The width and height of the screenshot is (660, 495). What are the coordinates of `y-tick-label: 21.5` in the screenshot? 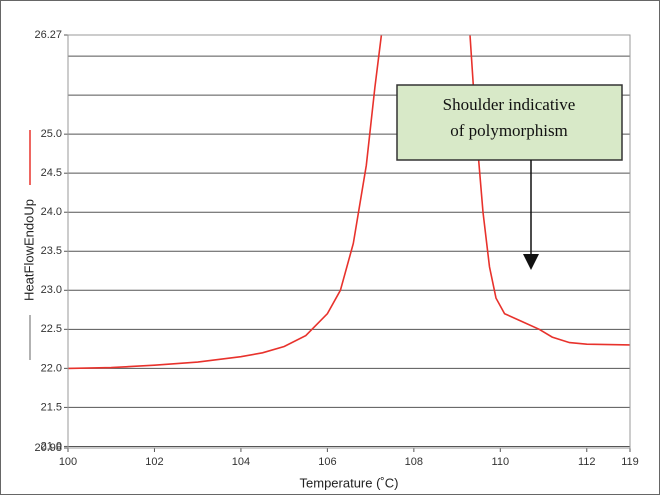 It's located at (51, 407).